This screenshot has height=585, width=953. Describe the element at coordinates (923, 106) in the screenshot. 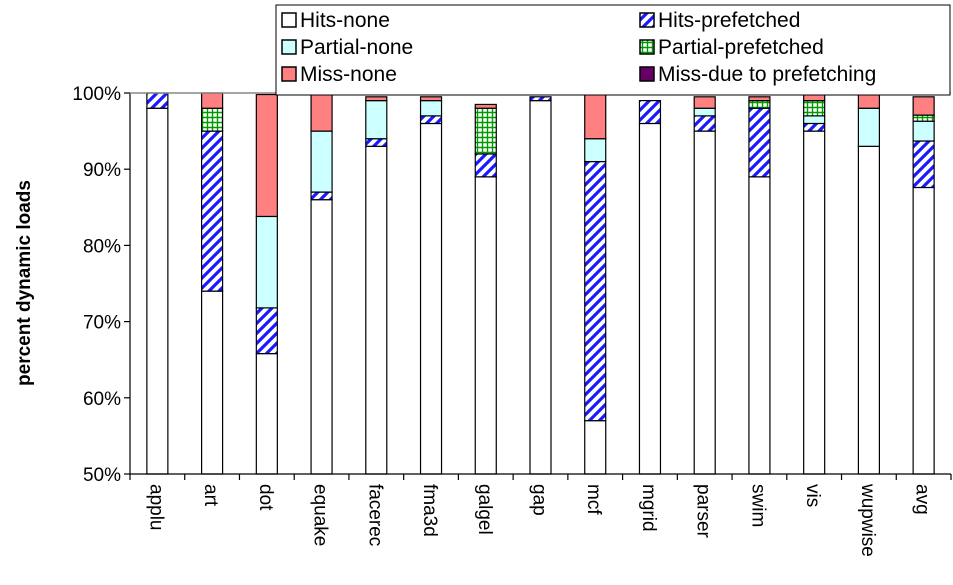

I see `bar-segment-avg-miss-none` at that location.